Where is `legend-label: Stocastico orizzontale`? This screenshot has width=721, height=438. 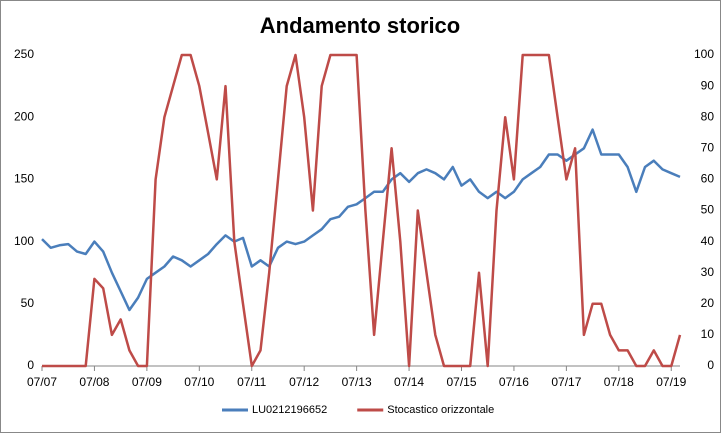 legend-label: Stocastico orizzontale is located at coordinates (440, 410).